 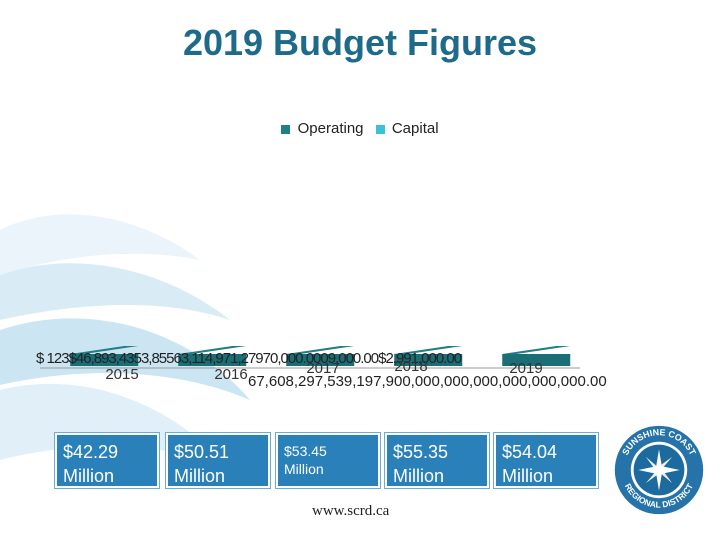 I want to click on bar-2015, so click(x=104, y=350).